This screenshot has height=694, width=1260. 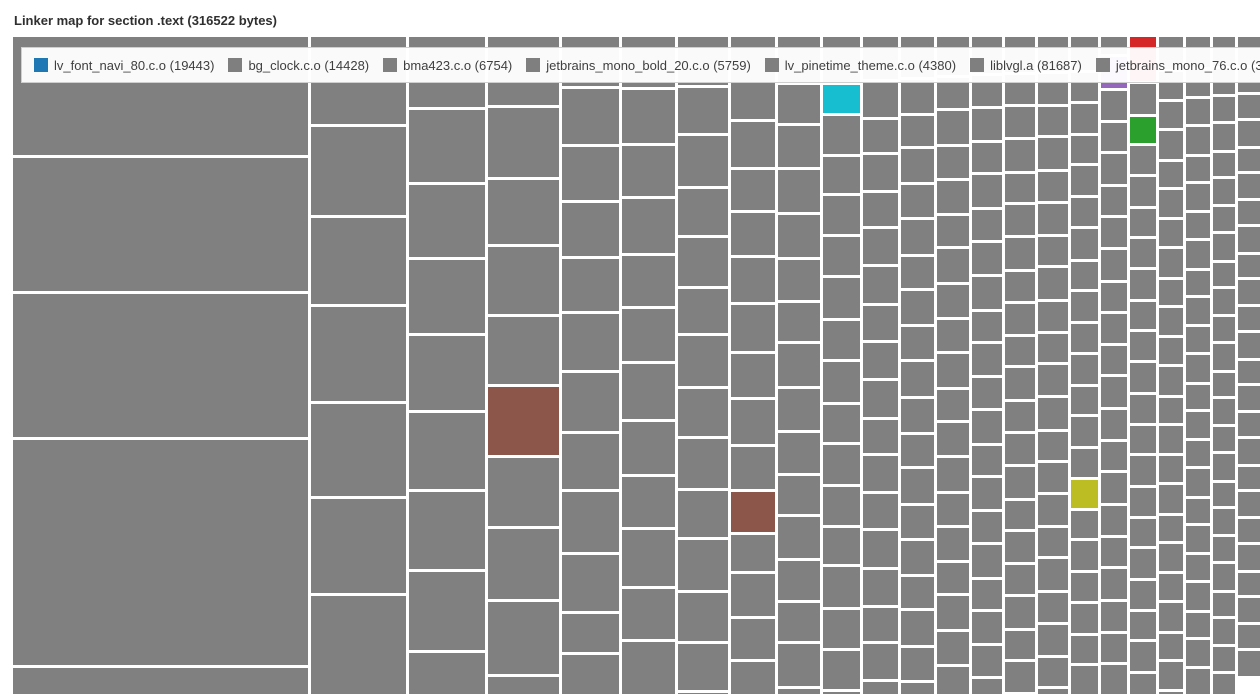 I want to click on legend-item: jetbrains_mono_76.c.o (3321), so click(x=1177, y=65).